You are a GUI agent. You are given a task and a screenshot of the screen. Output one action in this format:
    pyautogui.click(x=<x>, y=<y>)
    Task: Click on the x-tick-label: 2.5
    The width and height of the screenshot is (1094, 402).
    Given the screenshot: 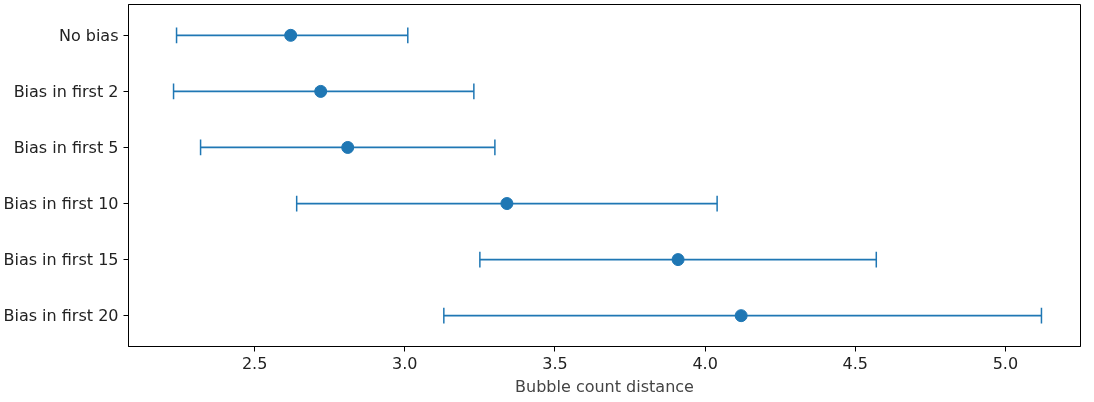 What is the action you would take?
    pyautogui.click(x=254, y=363)
    